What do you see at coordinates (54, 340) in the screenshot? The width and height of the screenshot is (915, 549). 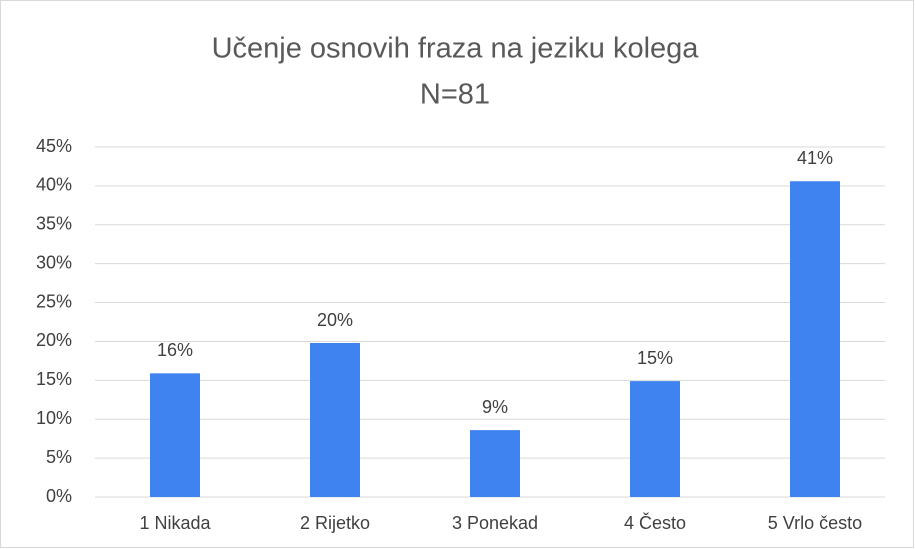 I see `y-tick-label: 20%` at bounding box center [54, 340].